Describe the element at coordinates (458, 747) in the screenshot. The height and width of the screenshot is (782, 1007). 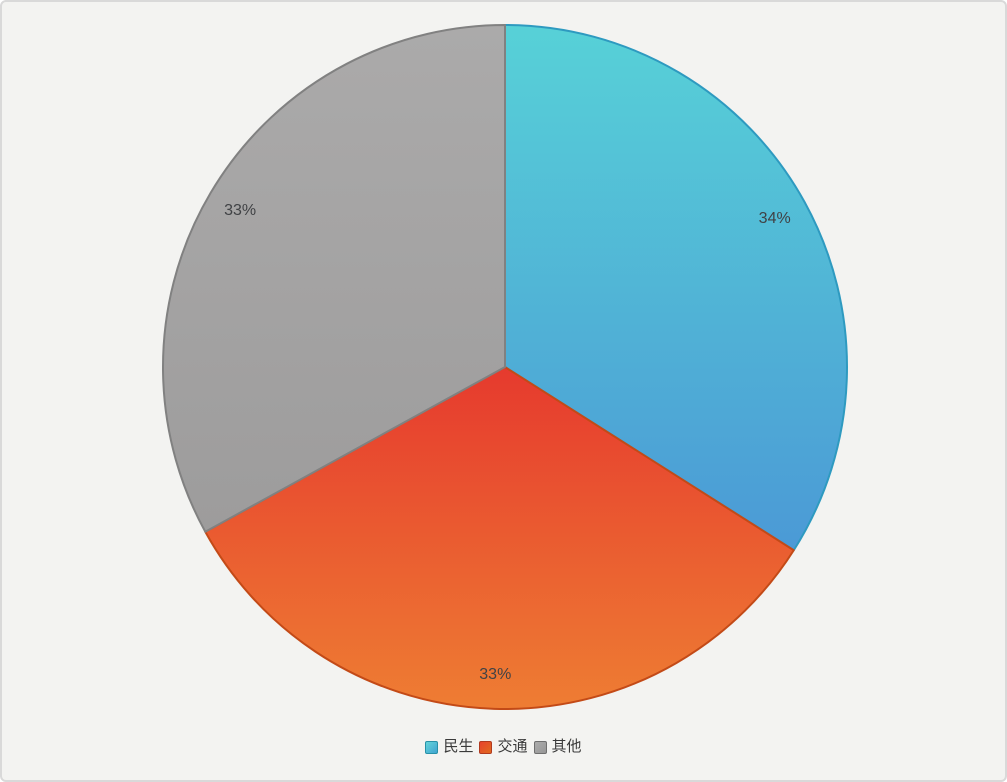
I see `legend-label-minsheng: 民生` at that location.